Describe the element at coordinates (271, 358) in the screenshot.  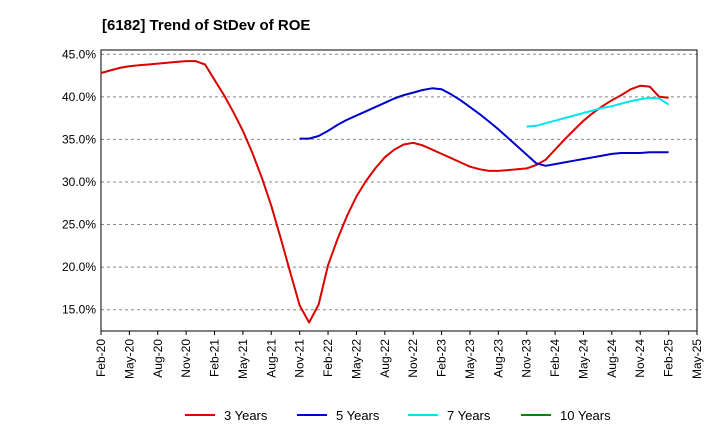
I see `x-tick-label: Aug-21` at that location.